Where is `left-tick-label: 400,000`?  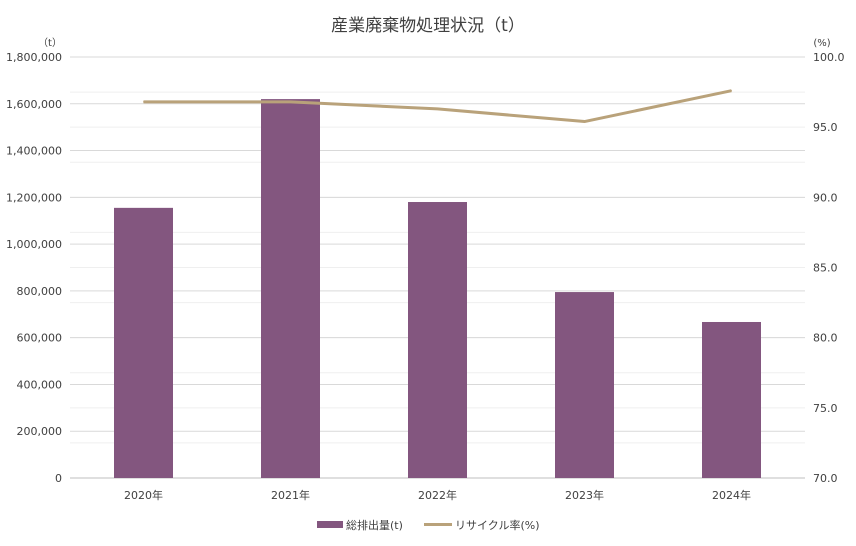 left-tick-label: 400,000 is located at coordinates (40, 384).